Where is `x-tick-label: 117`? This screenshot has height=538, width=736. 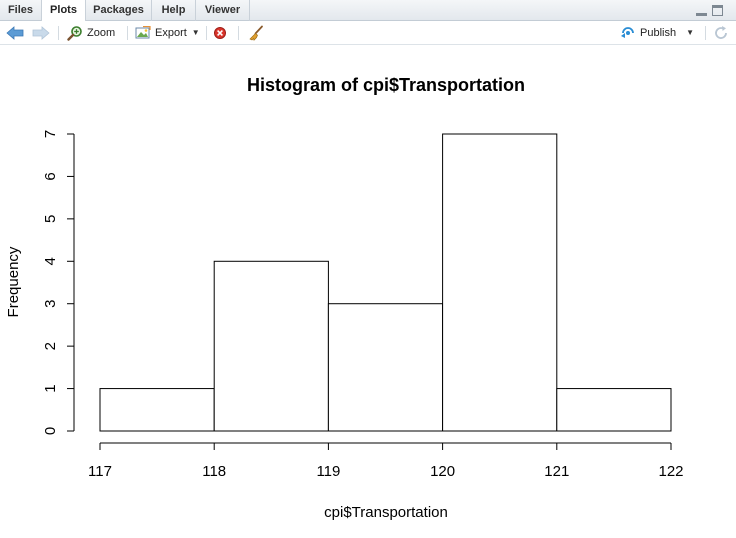 x-tick-label: 117 is located at coordinates (100, 471).